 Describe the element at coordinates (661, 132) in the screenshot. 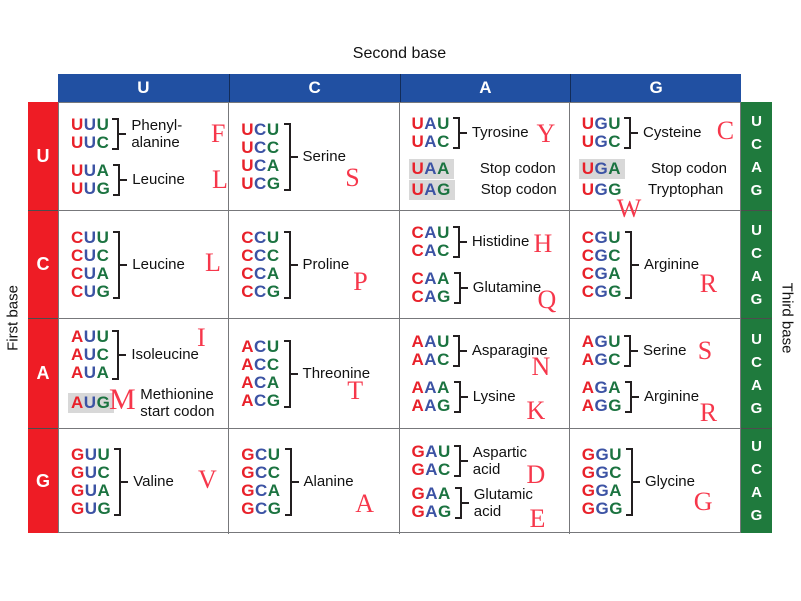

I see `codon-group: U G U U G C Cysteine` at that location.